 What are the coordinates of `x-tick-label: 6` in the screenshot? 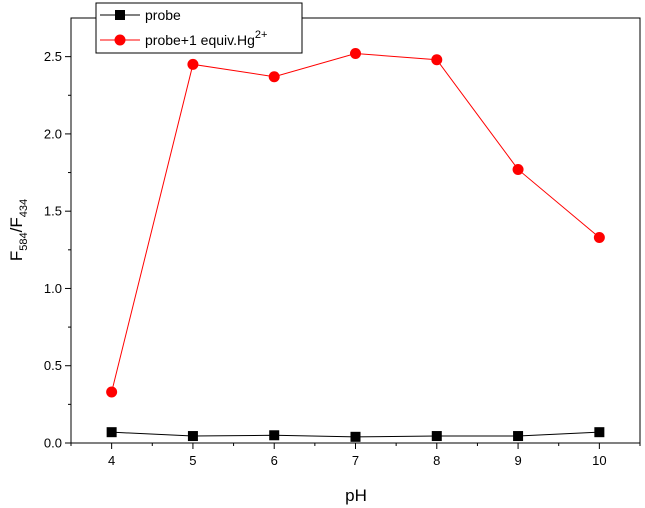 It's located at (274, 460).